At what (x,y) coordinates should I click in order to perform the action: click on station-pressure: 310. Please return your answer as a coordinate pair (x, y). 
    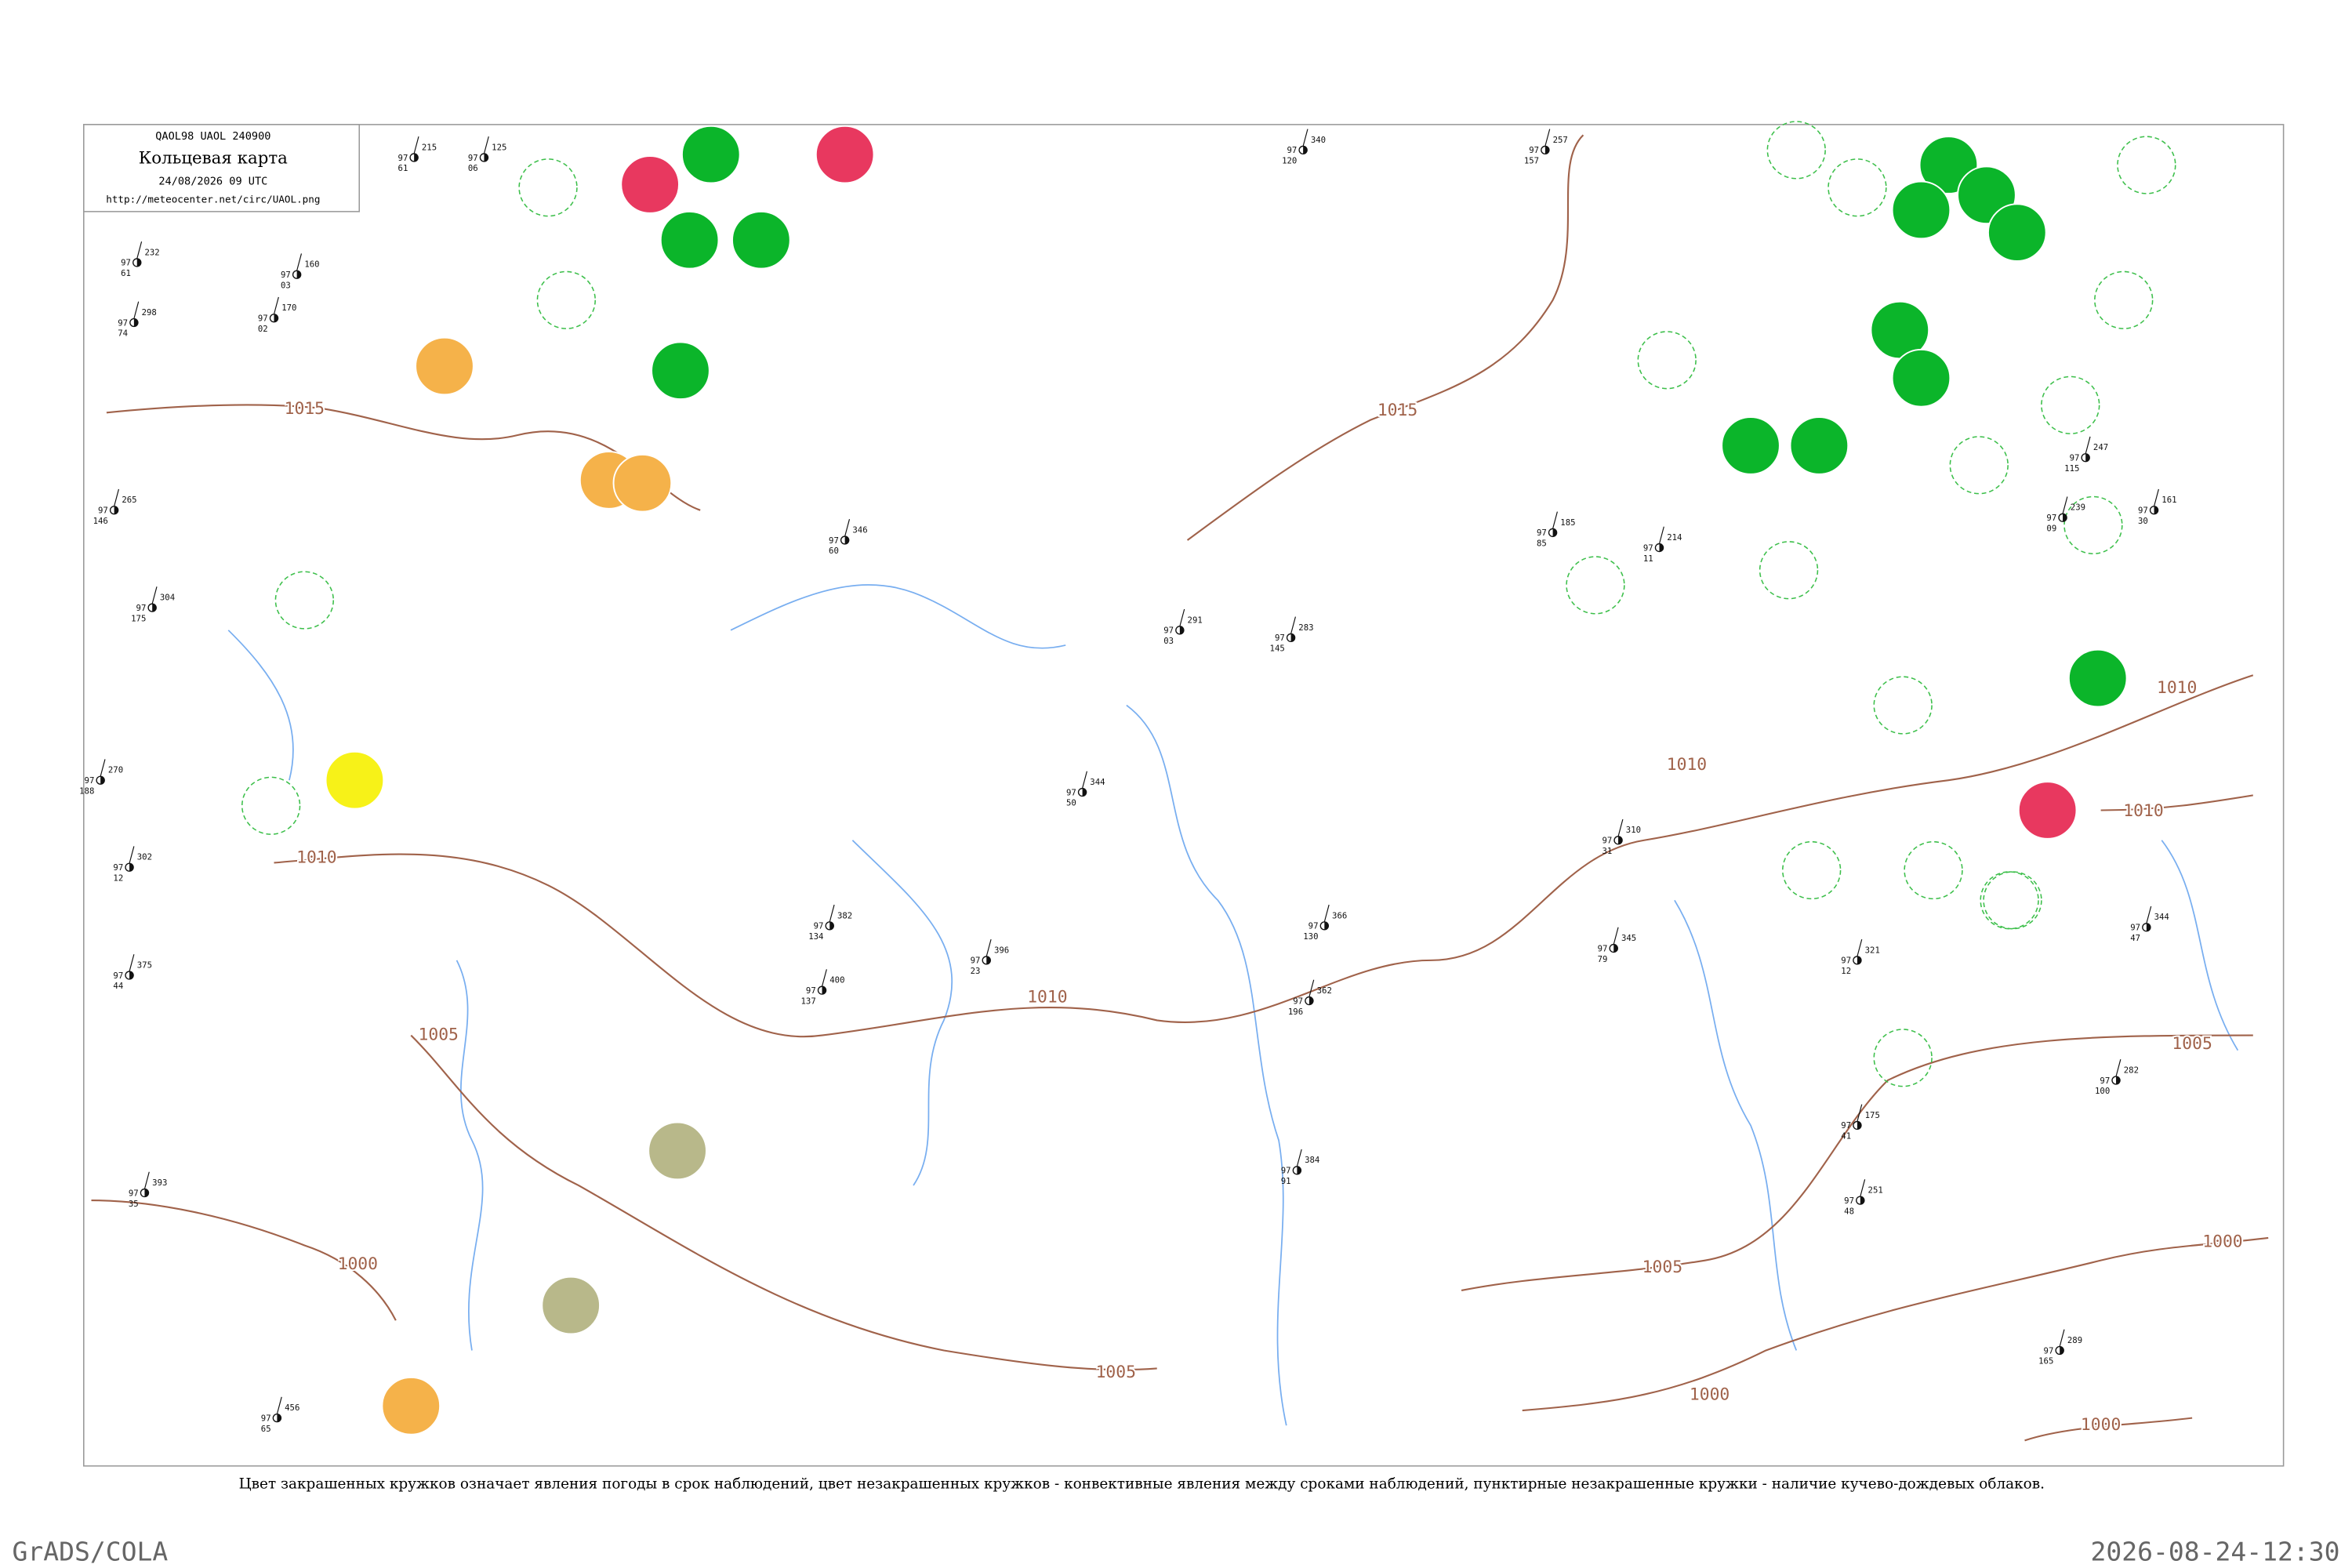
    Looking at the image, I should click on (1633, 830).